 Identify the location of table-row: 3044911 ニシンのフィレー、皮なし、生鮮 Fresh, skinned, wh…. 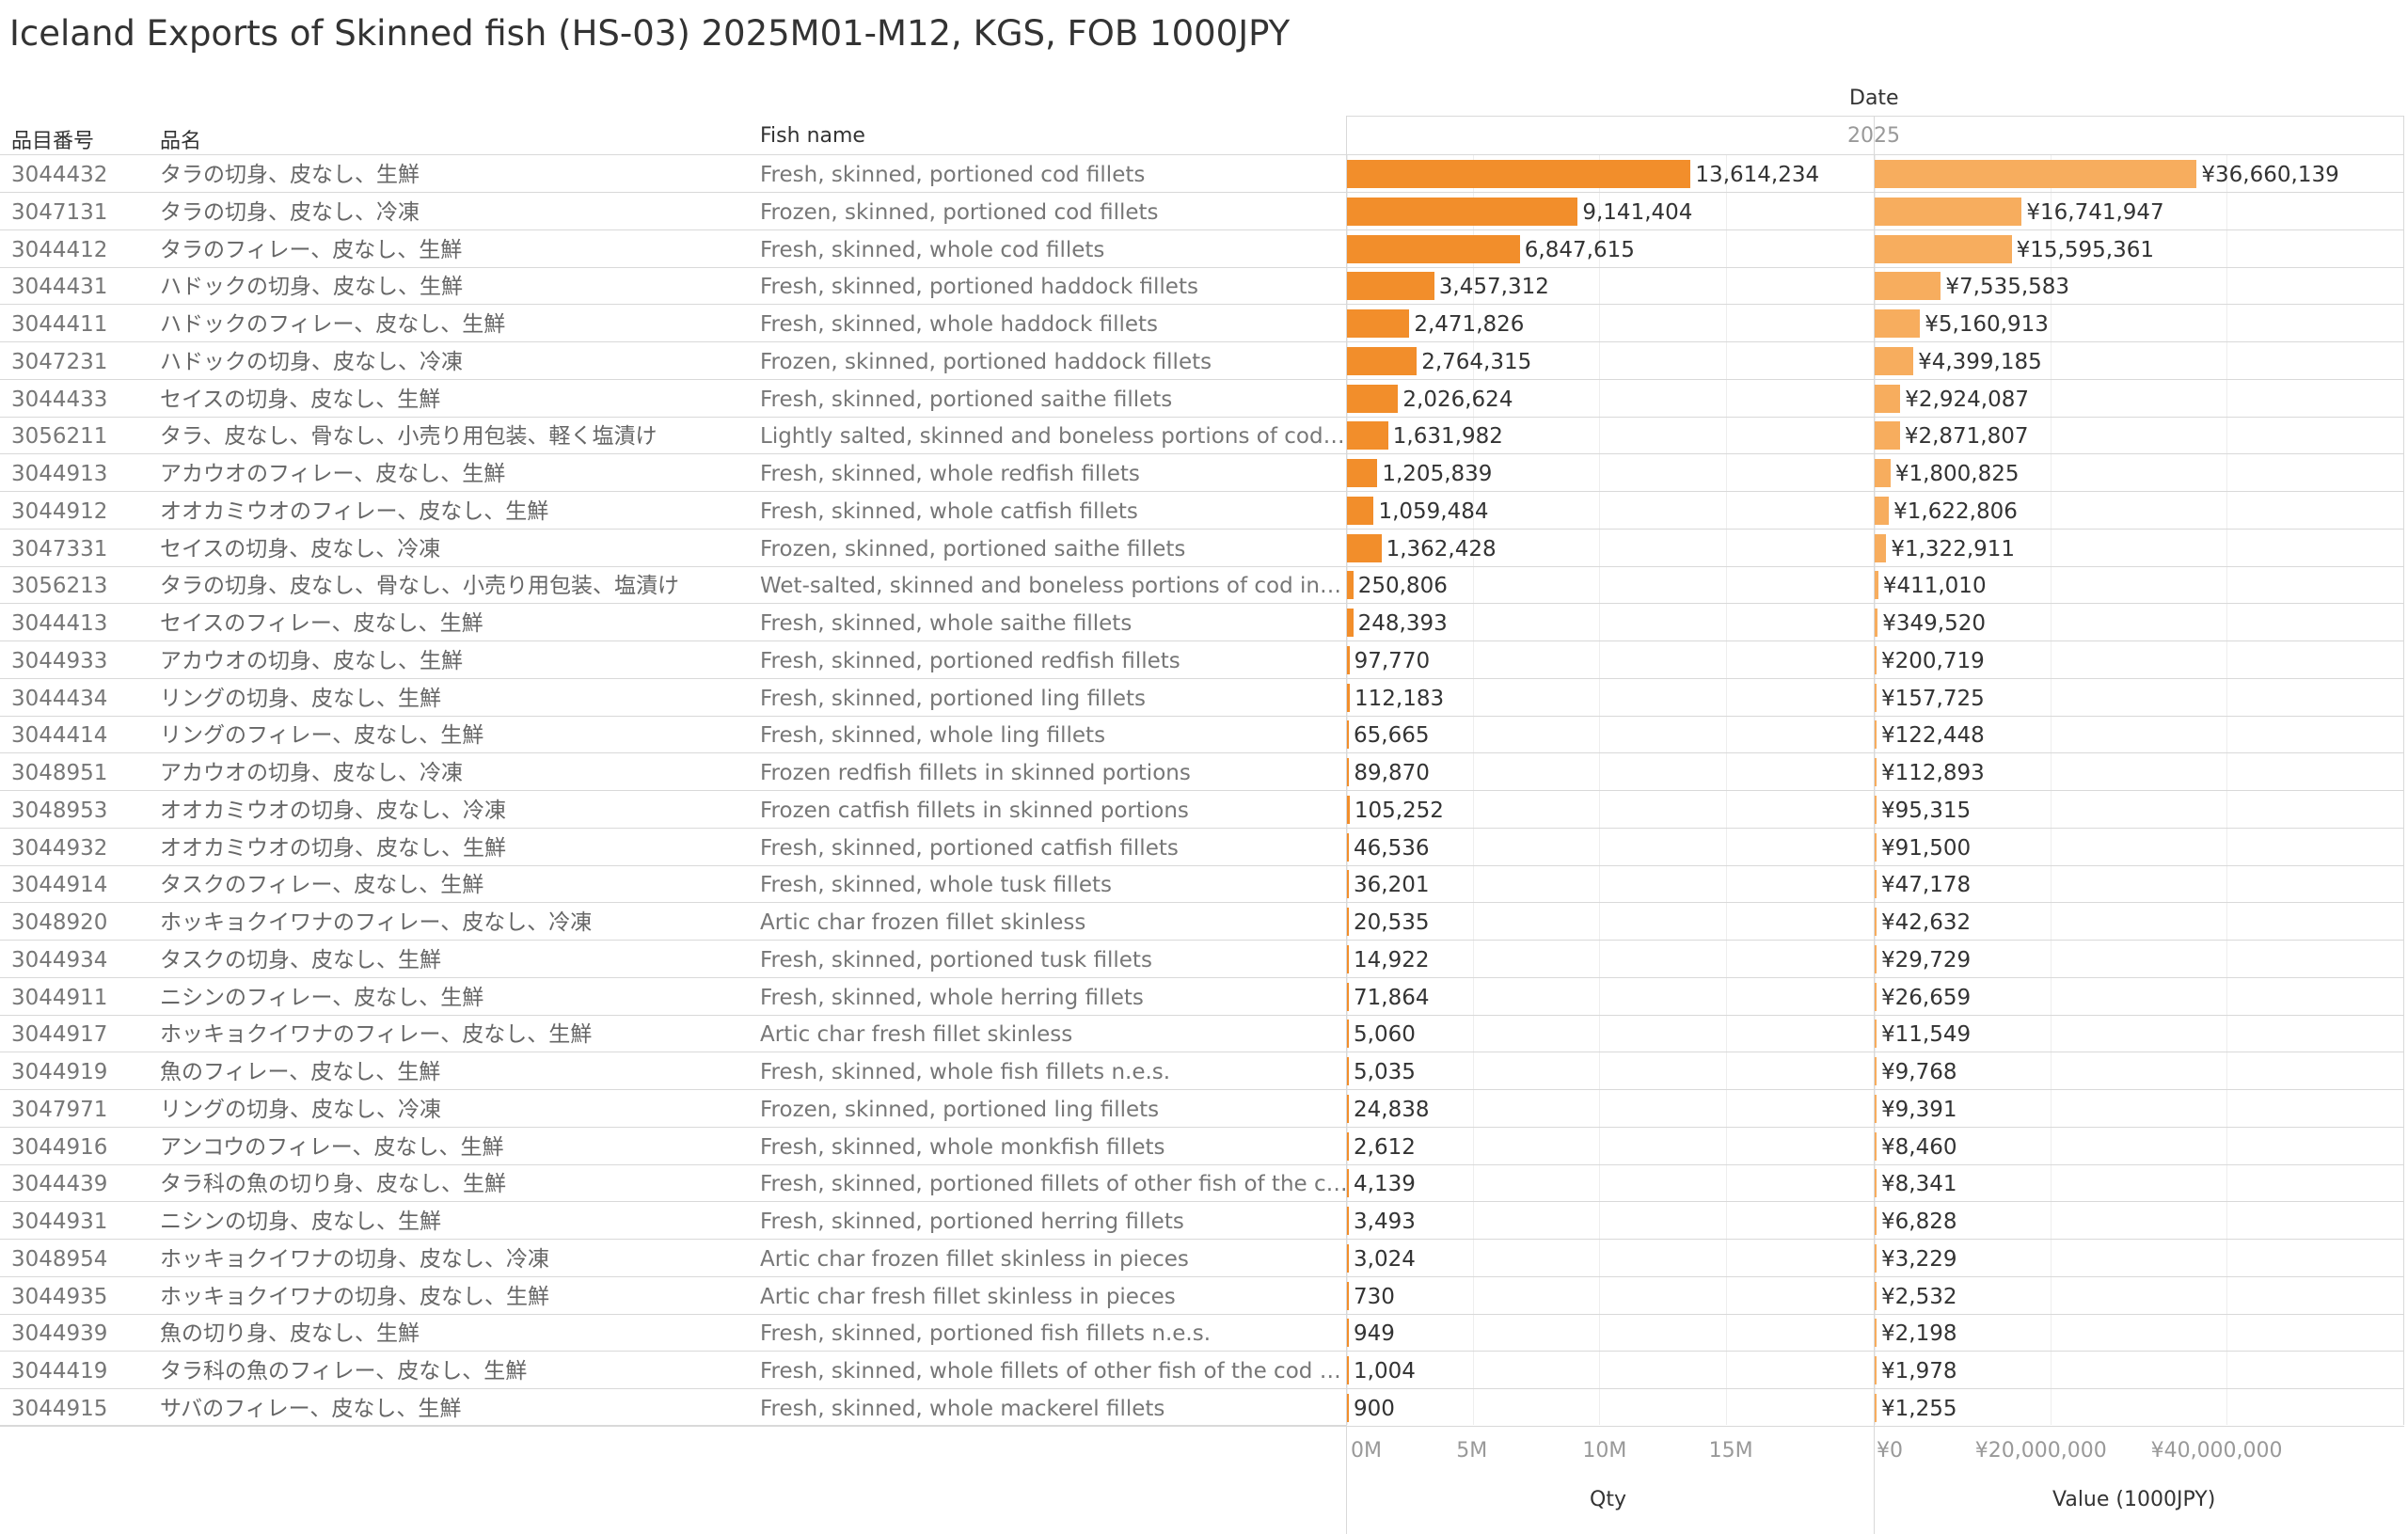
(1202, 997).